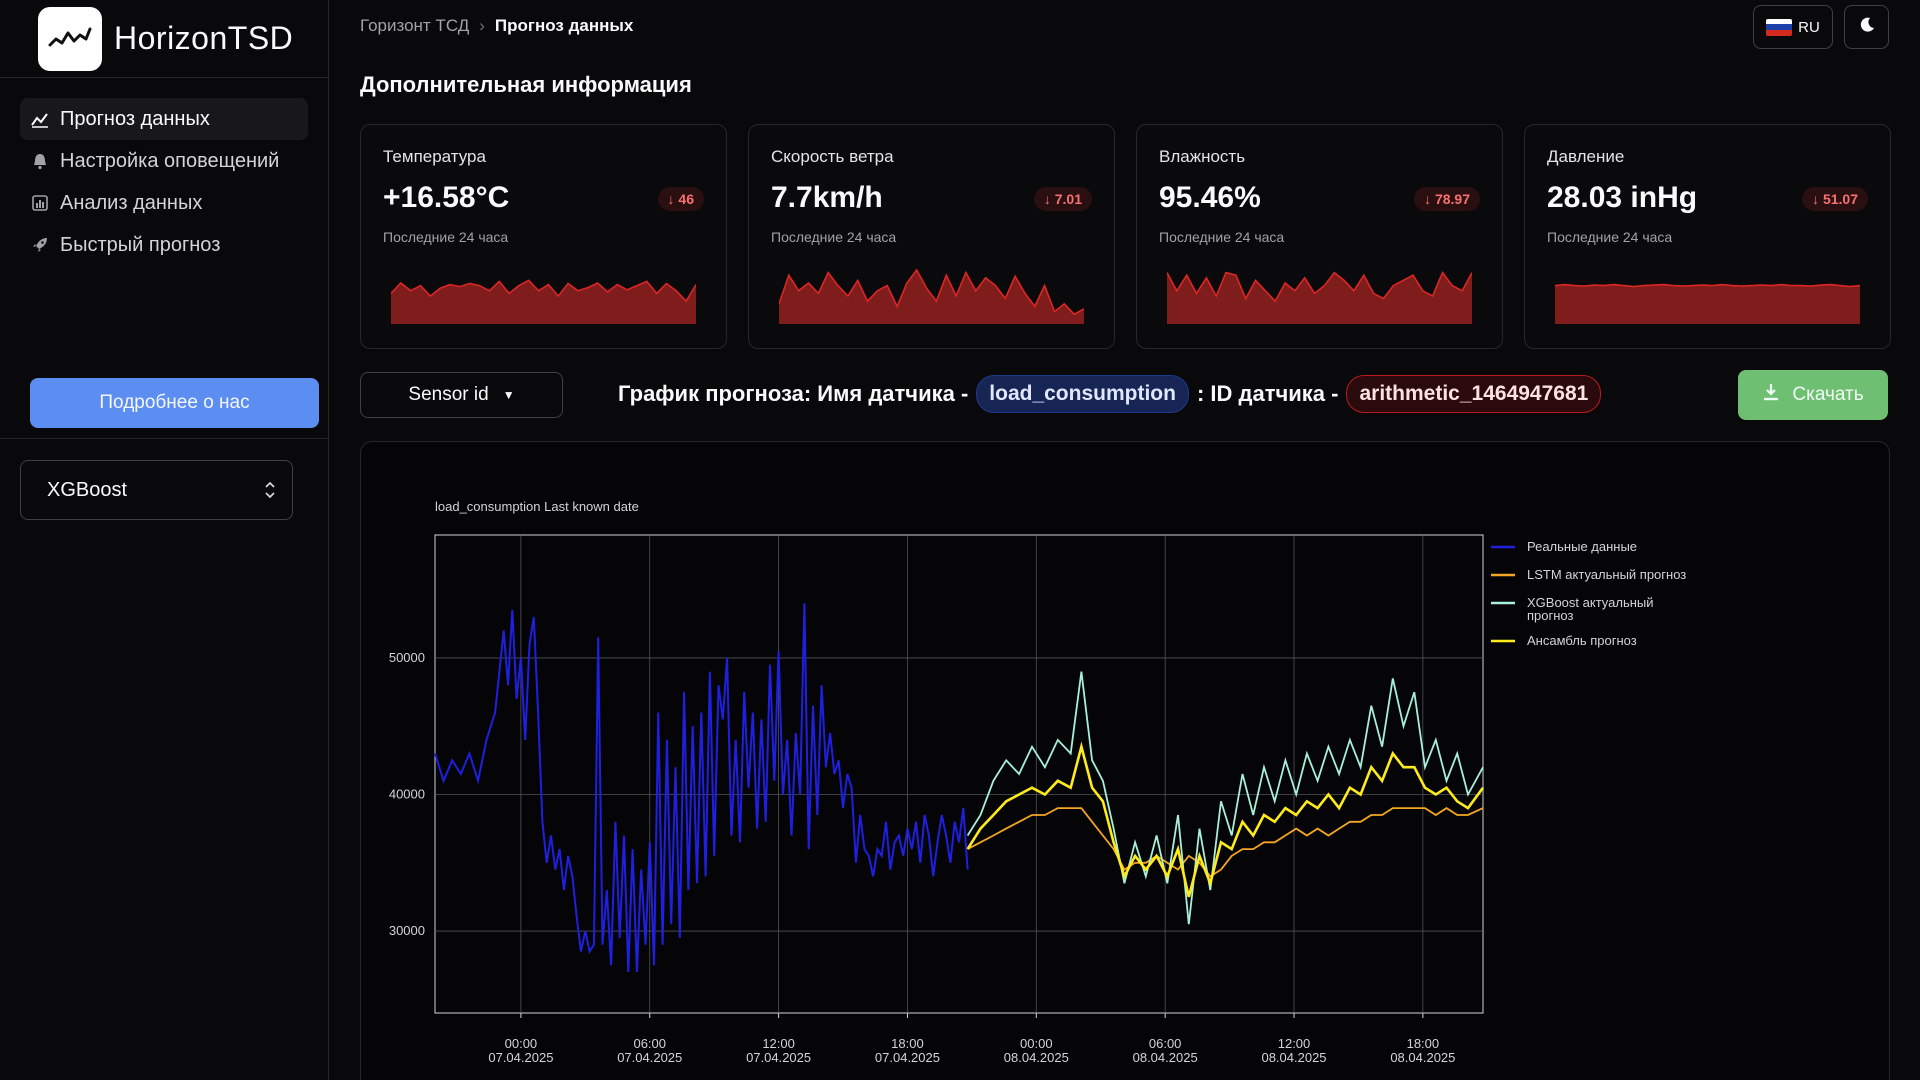 This screenshot has width=1920, height=1080. I want to click on sensor-id-dropdown: Sensor id ▼, so click(461, 395).